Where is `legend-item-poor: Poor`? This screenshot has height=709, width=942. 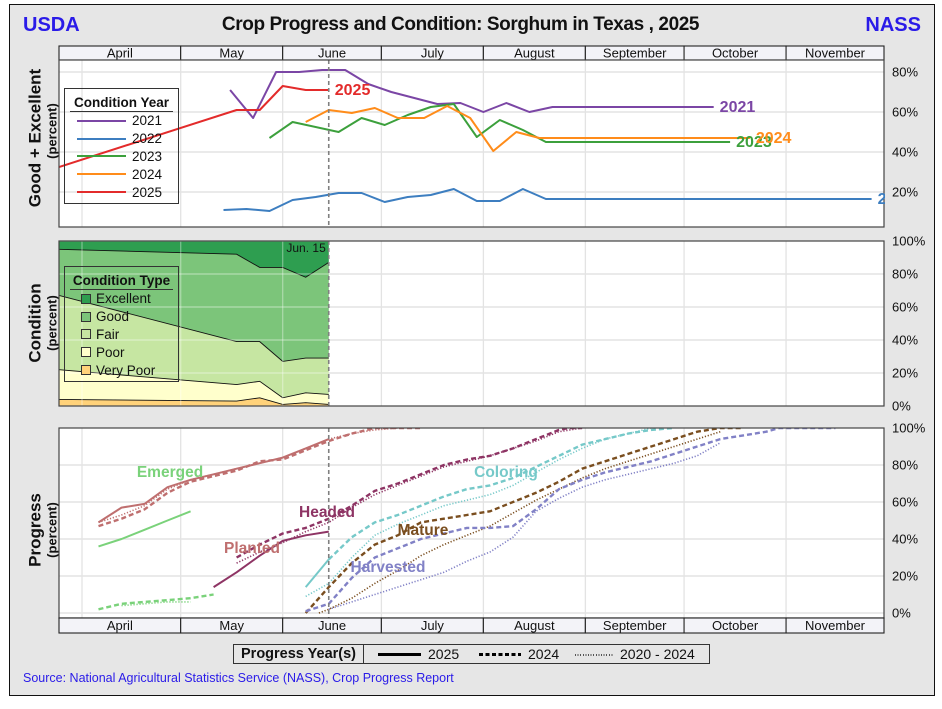 legend-item-poor: Poor is located at coordinates (121, 352).